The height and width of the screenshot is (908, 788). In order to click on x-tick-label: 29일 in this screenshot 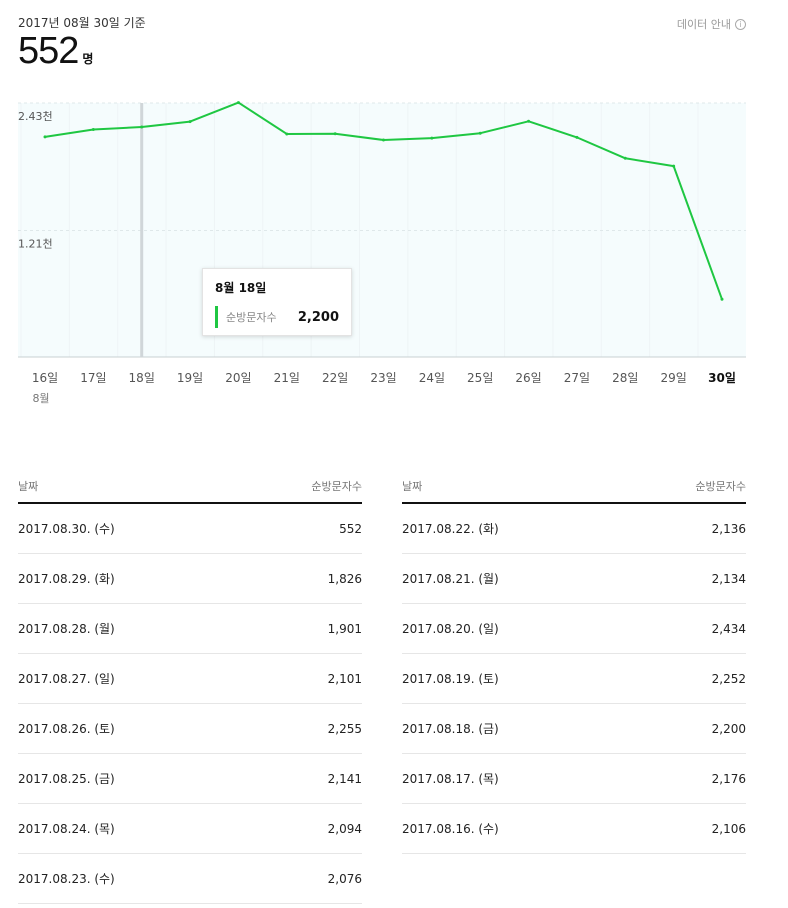, I will do `click(673, 378)`.